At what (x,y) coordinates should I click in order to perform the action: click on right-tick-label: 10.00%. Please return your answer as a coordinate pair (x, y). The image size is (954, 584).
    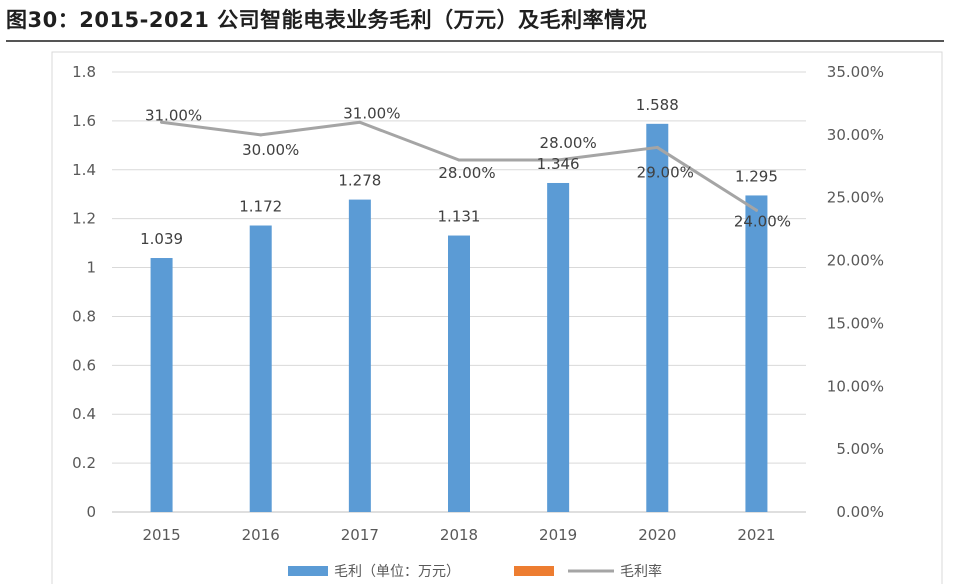
    Looking at the image, I should click on (855, 386).